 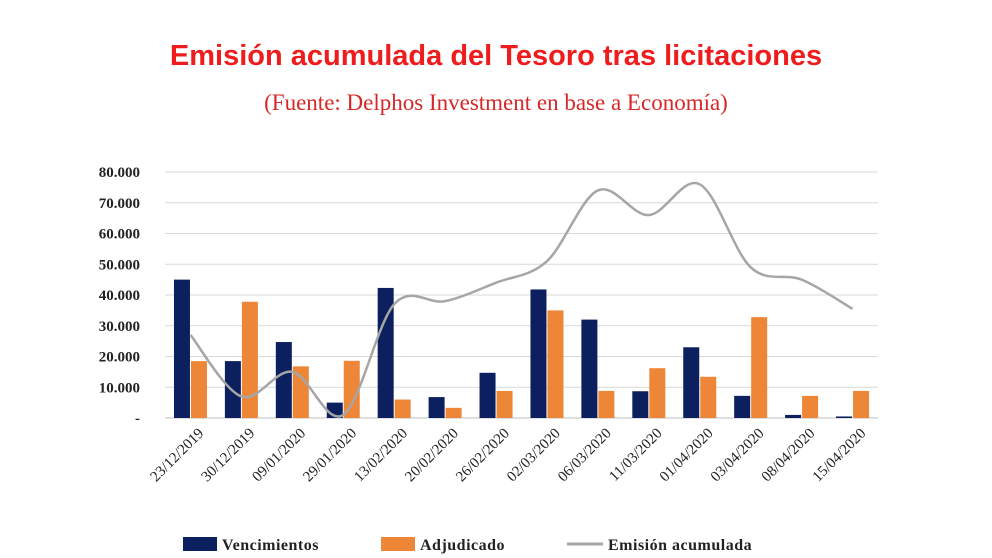 What do you see at coordinates (280, 456) in the screenshot?
I see `x-tick-label: 09/01/2020` at bounding box center [280, 456].